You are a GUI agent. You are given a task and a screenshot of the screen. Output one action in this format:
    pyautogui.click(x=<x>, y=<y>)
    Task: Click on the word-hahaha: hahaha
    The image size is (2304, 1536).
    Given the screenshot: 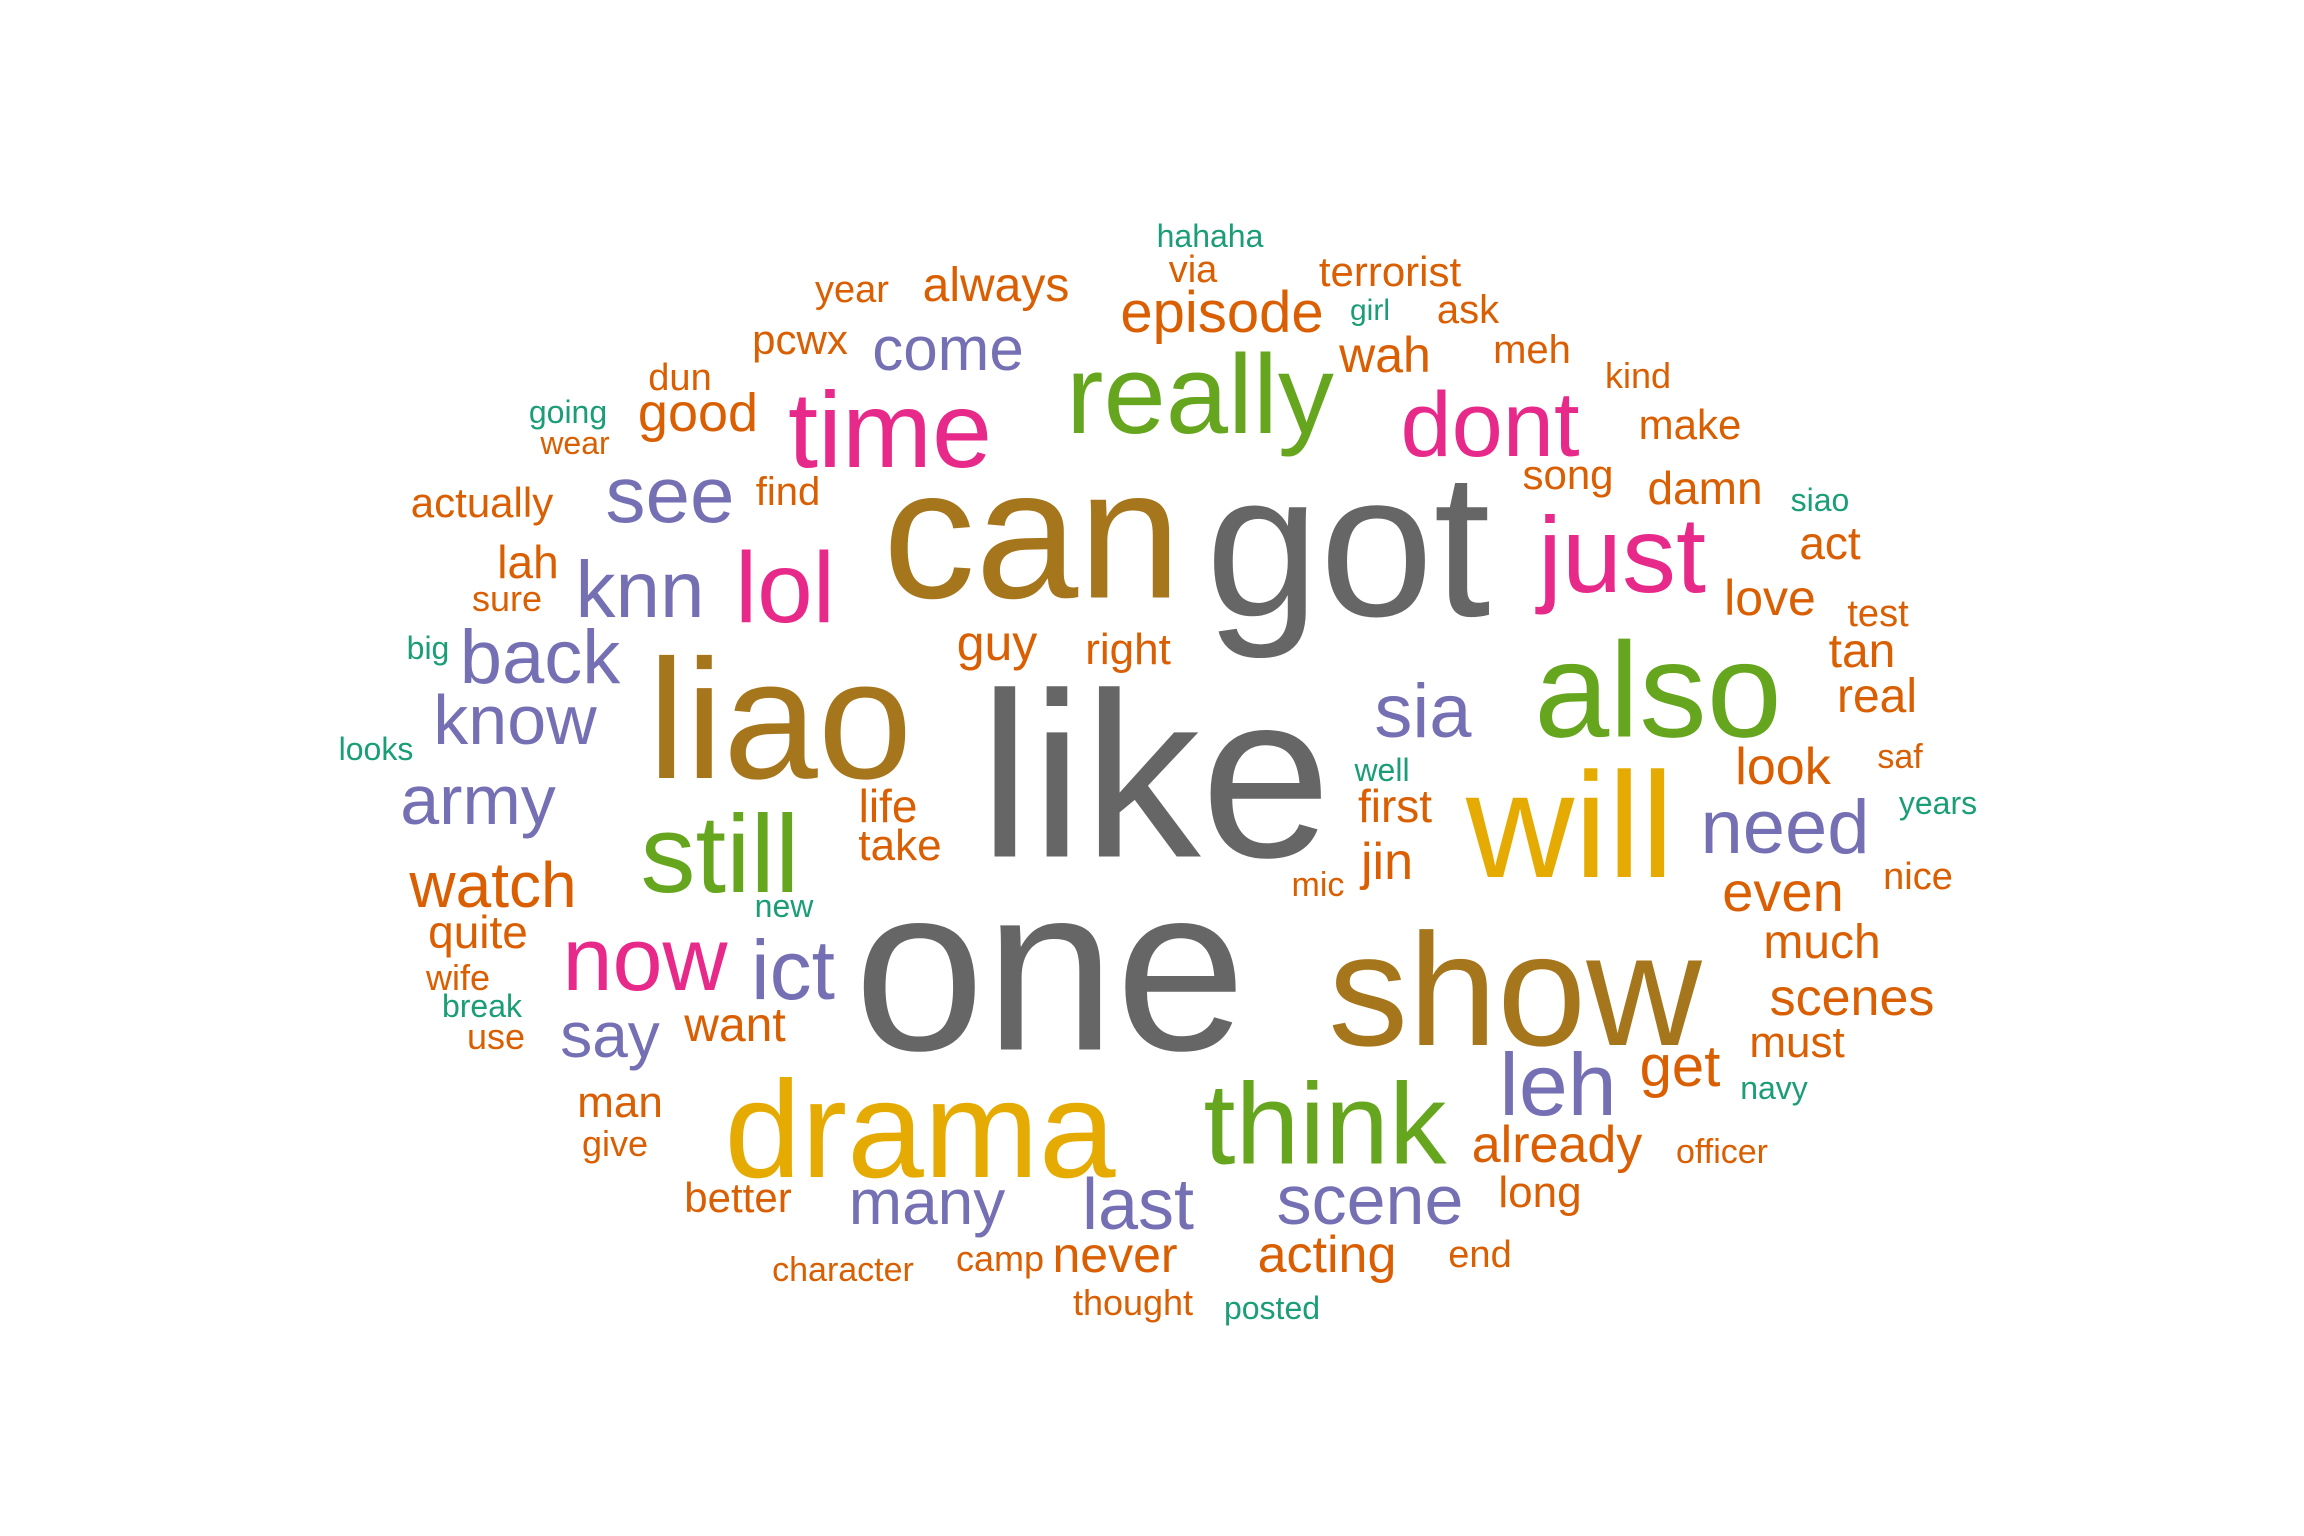 What is the action you would take?
    pyautogui.click(x=1210, y=236)
    